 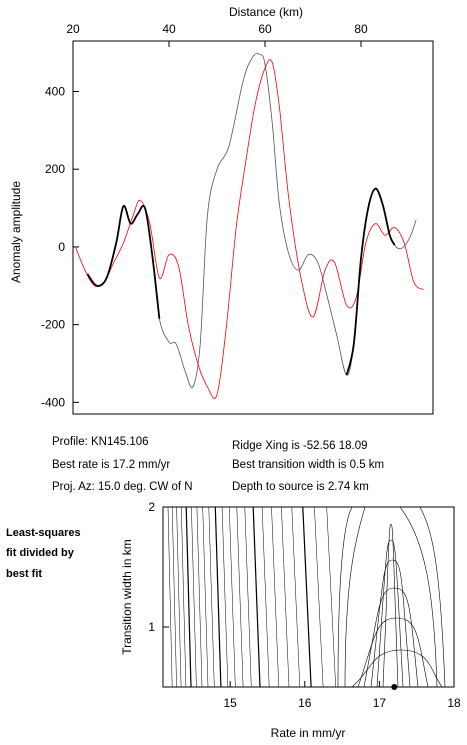 I want to click on y-tick-label: 200, so click(x=55, y=169).